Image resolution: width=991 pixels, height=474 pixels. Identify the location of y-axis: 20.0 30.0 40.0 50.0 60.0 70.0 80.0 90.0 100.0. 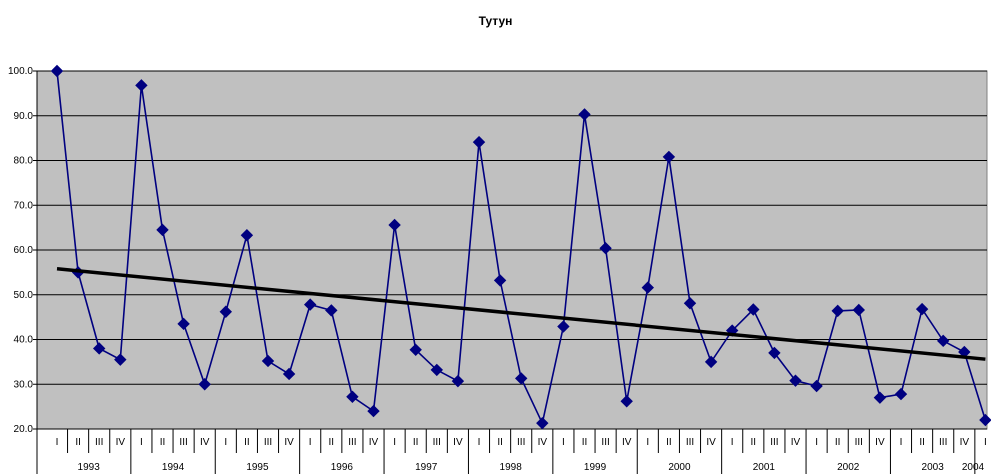
(23, 250).